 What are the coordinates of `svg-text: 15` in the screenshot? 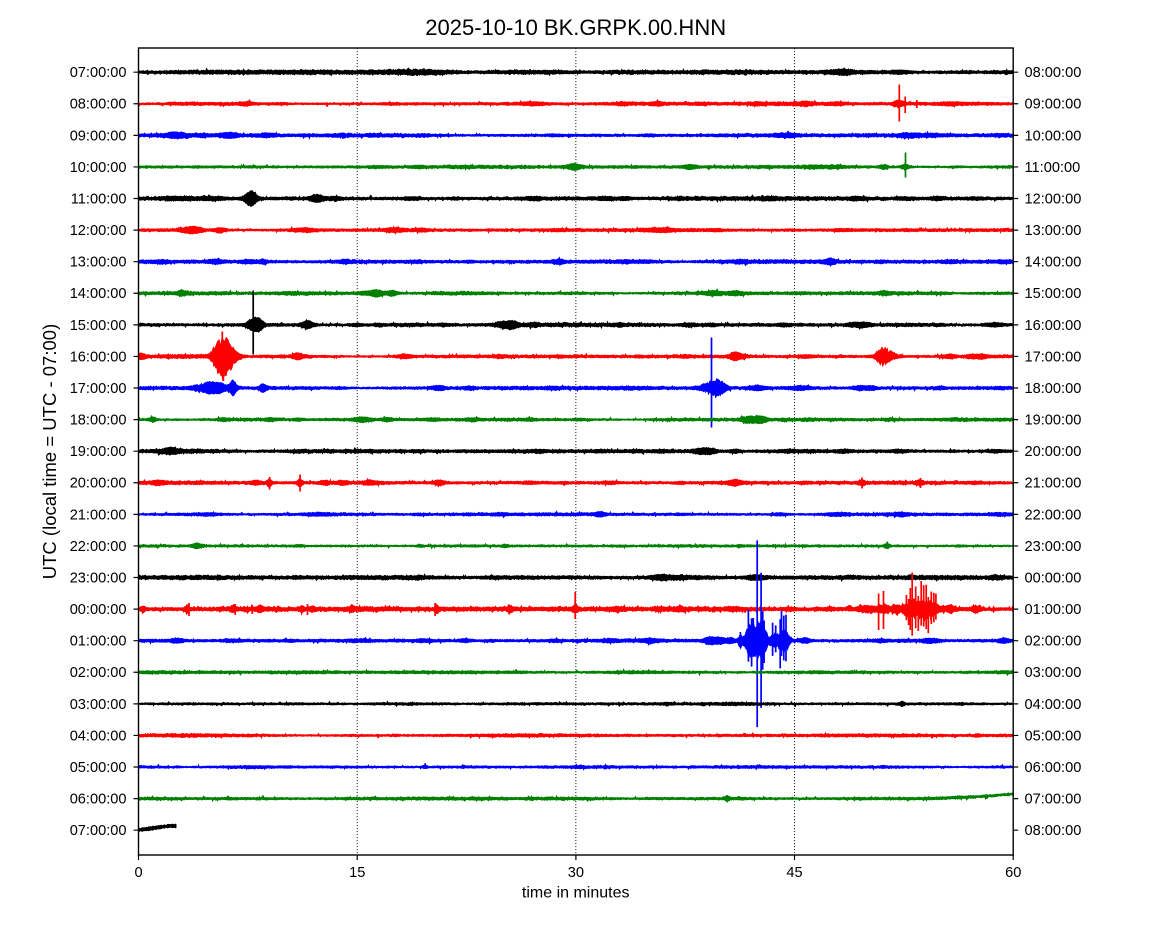 It's located at (357, 873).